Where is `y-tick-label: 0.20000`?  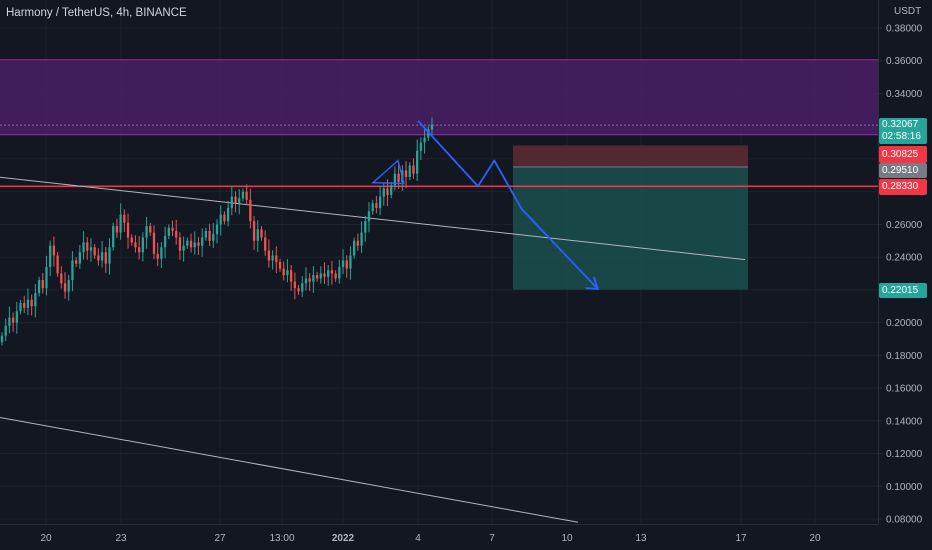 y-tick-label: 0.20000 is located at coordinates (904, 323).